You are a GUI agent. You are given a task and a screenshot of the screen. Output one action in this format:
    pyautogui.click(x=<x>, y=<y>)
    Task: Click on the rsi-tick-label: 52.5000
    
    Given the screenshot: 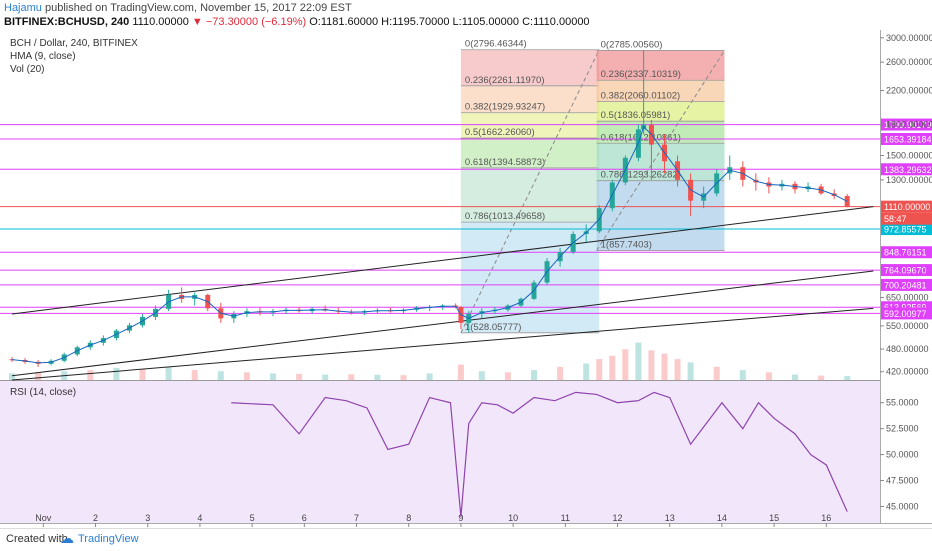 What is the action you would take?
    pyautogui.click(x=902, y=429)
    